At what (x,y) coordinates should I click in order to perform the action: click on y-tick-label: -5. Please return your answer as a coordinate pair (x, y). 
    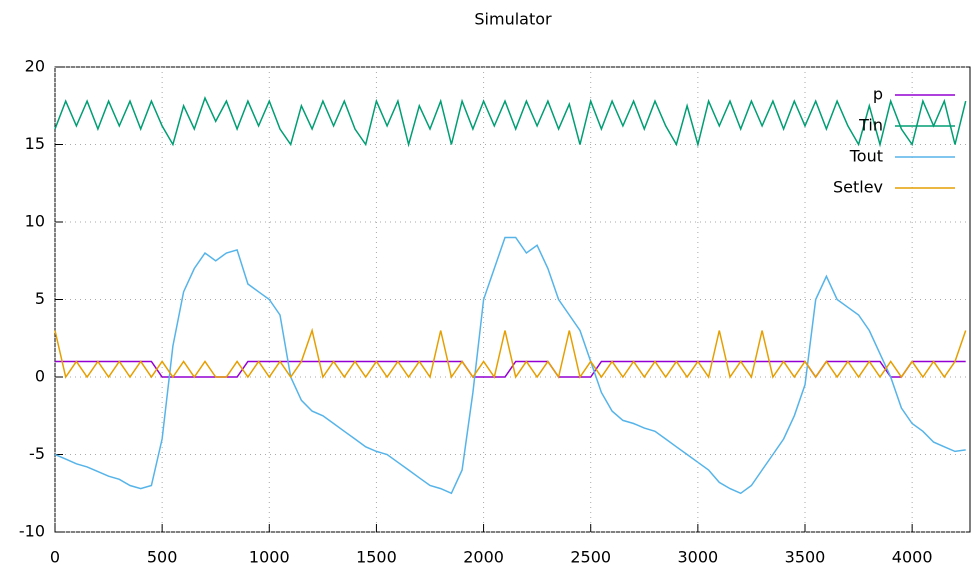
    Looking at the image, I should click on (37, 453).